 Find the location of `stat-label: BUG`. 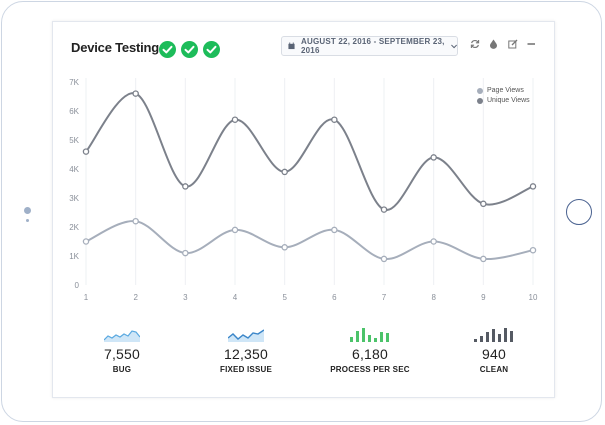

stat-label: BUG is located at coordinates (122, 369).